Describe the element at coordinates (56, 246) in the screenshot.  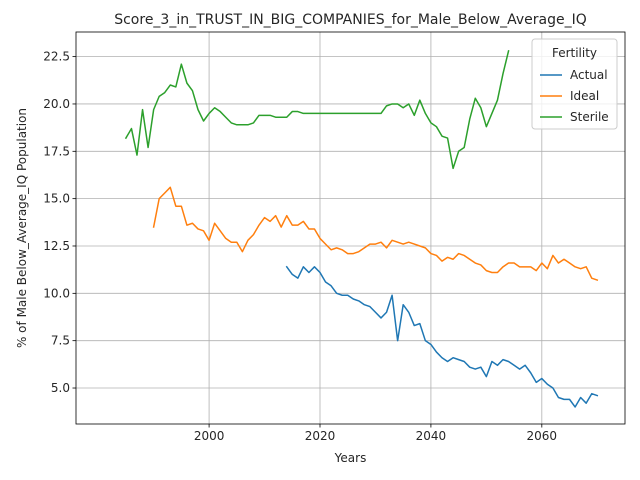
I see `y-tick-label: 12.5` at that location.